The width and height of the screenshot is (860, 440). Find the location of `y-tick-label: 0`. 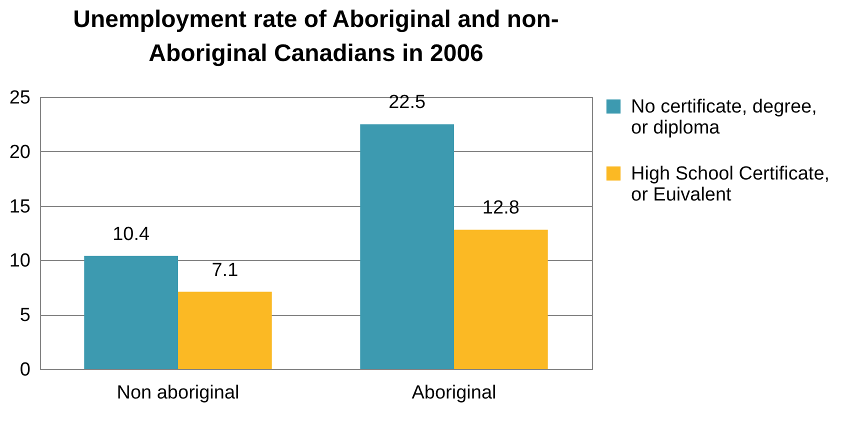

y-tick-label: 0 is located at coordinates (25, 370).